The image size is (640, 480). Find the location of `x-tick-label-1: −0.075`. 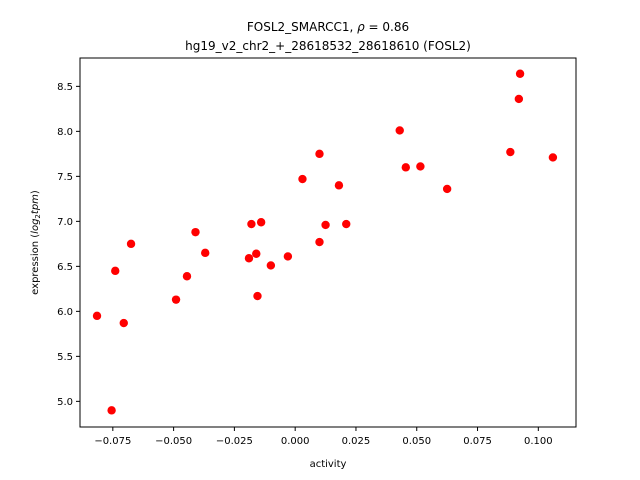

x-tick-label-1: −0.075 is located at coordinates (112, 441).